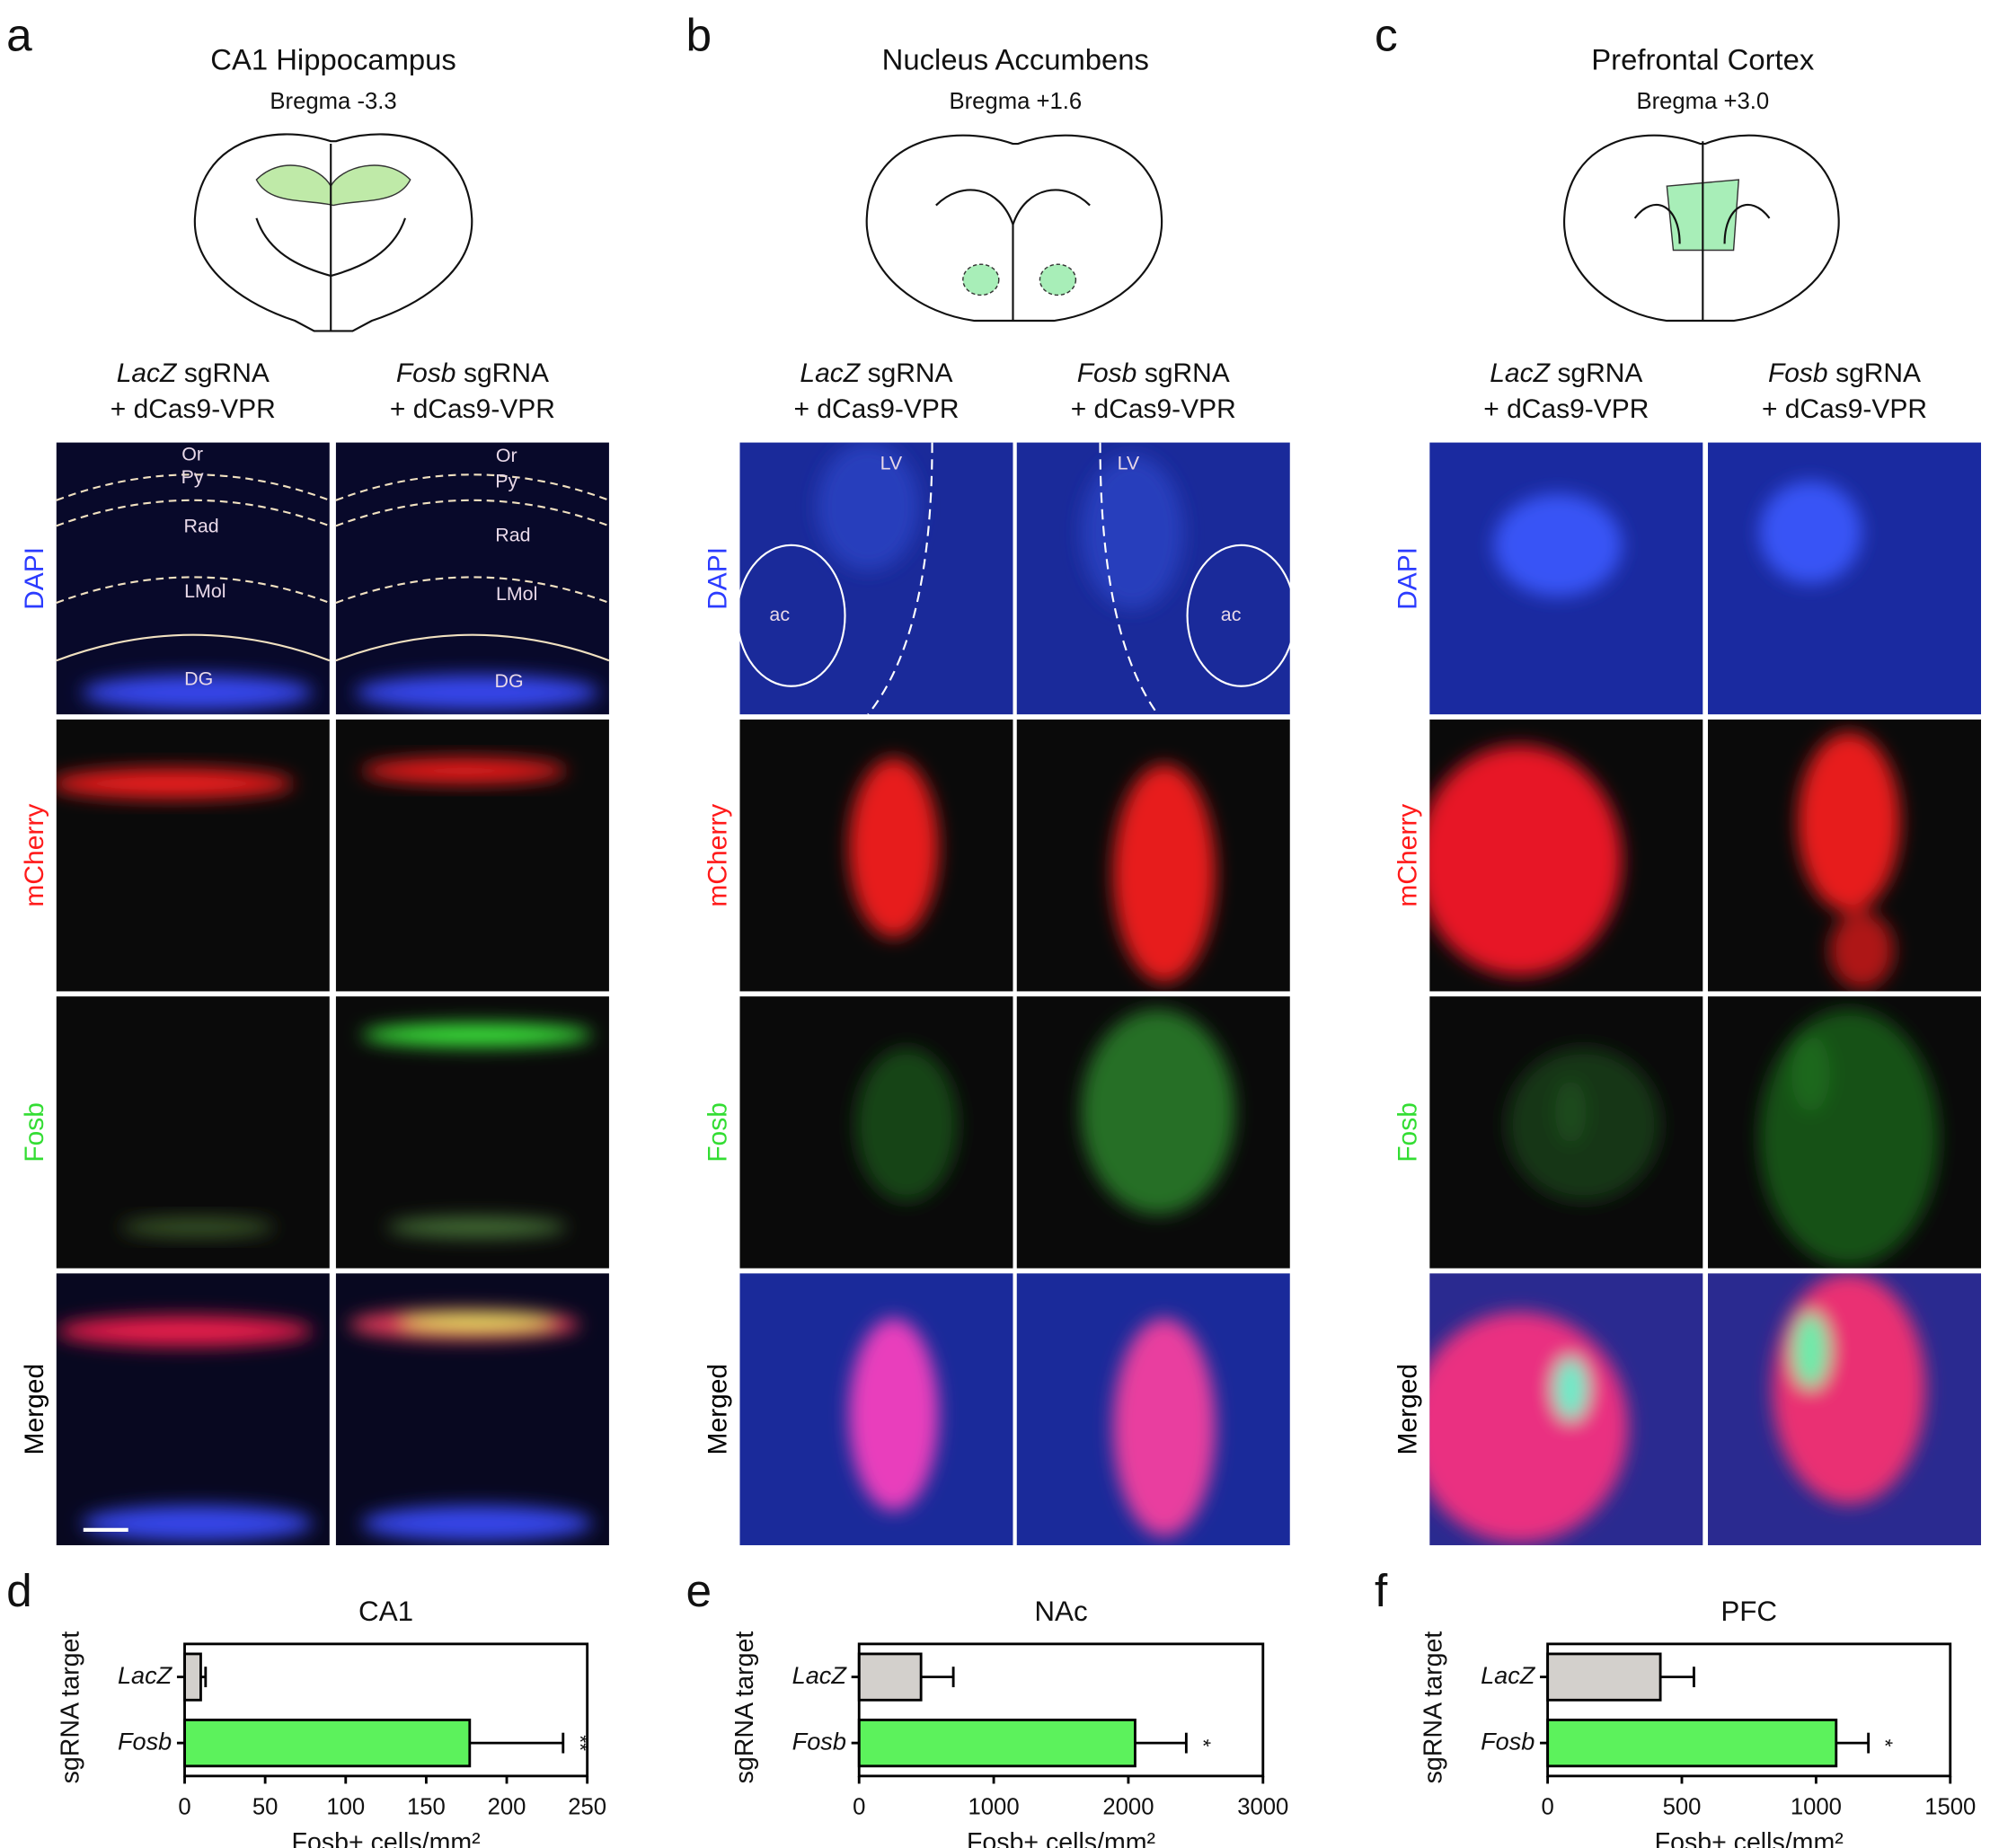 This screenshot has height=1848, width=1990. I want to click on y-tick-label: Fosb, so click(819, 1741).